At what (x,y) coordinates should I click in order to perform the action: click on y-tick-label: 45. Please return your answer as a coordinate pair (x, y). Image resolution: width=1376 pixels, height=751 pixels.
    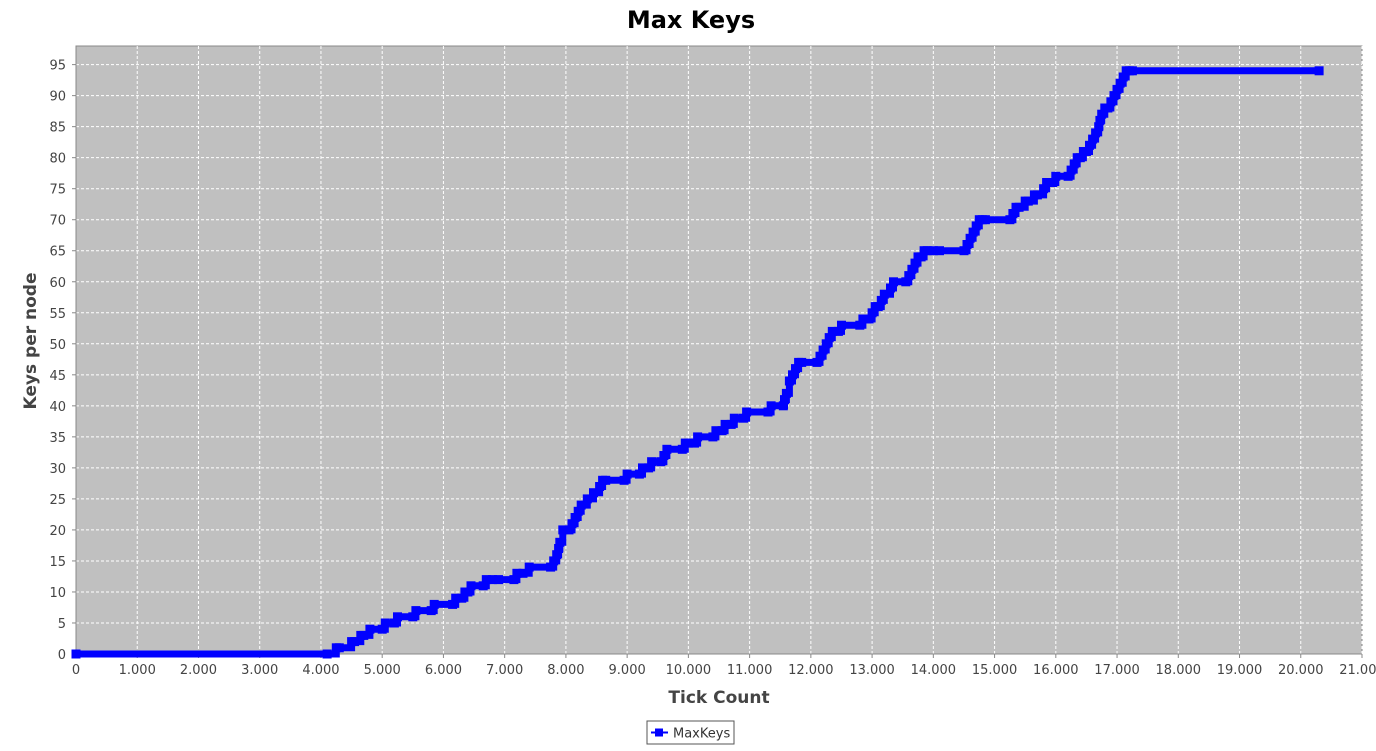
    Looking at the image, I should click on (57, 376).